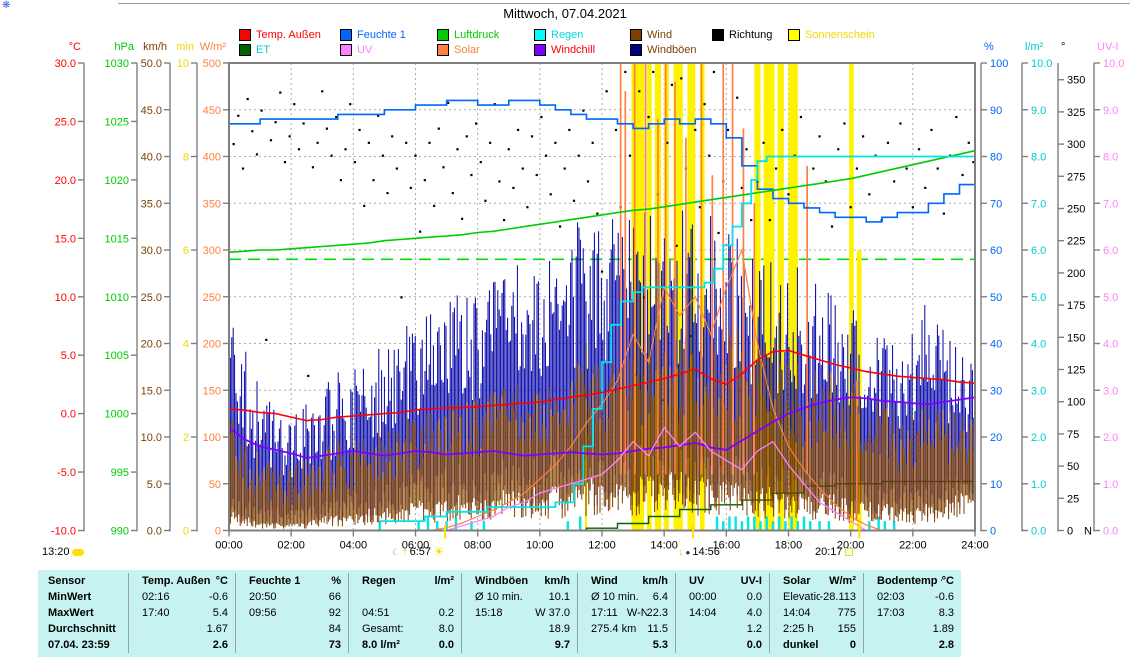 This screenshot has height=659, width=1130. What do you see at coordinates (291, 597) in the screenshot?
I see `table-cell: 20:50 66` at bounding box center [291, 597].